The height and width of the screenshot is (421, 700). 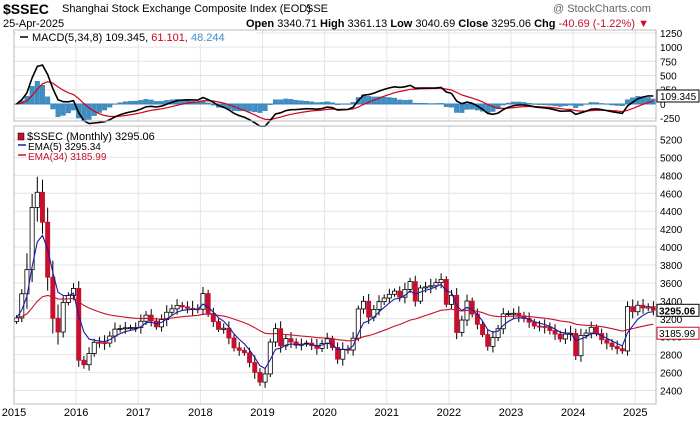 I want to click on chg-value: -40.69 (-1.22%), so click(x=596, y=24).